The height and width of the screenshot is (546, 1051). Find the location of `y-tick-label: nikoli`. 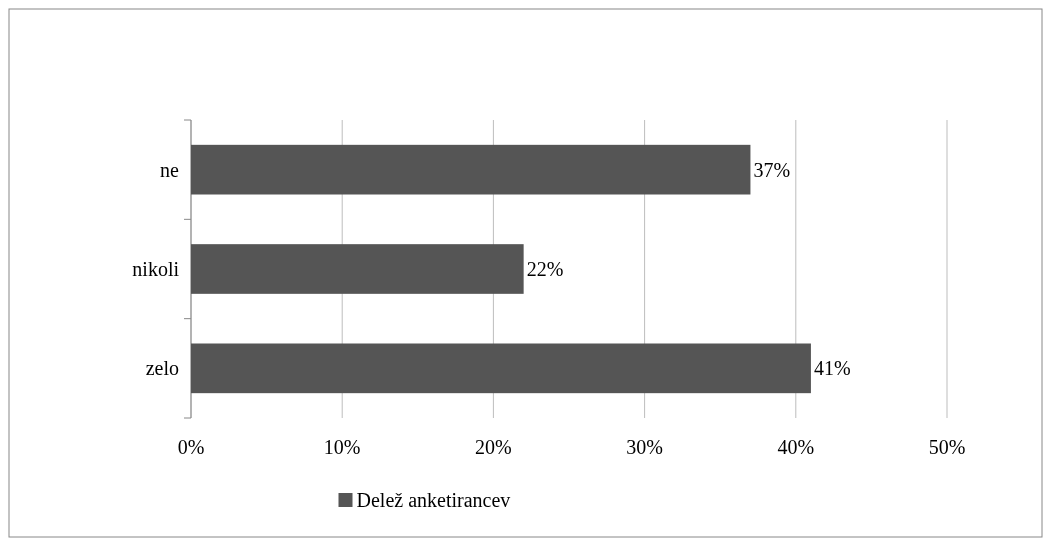

y-tick-label: nikoli is located at coordinates (156, 269).